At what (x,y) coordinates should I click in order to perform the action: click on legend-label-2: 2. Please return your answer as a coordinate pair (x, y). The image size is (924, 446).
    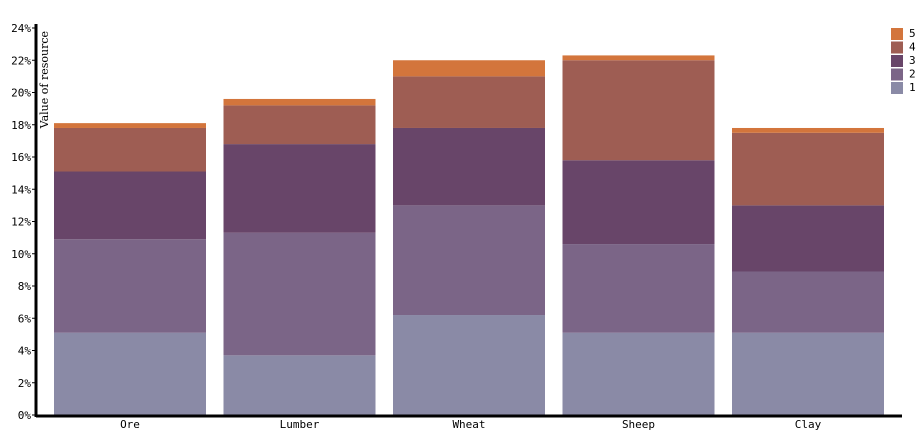
    Looking at the image, I should click on (912, 74).